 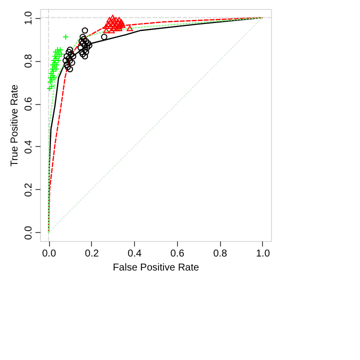 What do you see at coordinates (220, 254) in the screenshot?
I see `x-tick-label: 0.8` at bounding box center [220, 254].